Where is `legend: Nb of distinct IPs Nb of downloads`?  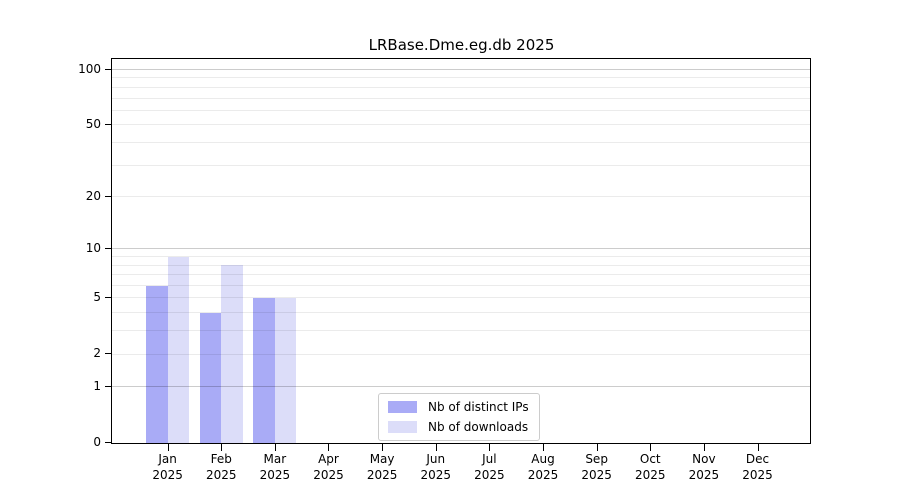
legend: Nb of distinct IPs Nb of downloads is located at coordinates (459, 417).